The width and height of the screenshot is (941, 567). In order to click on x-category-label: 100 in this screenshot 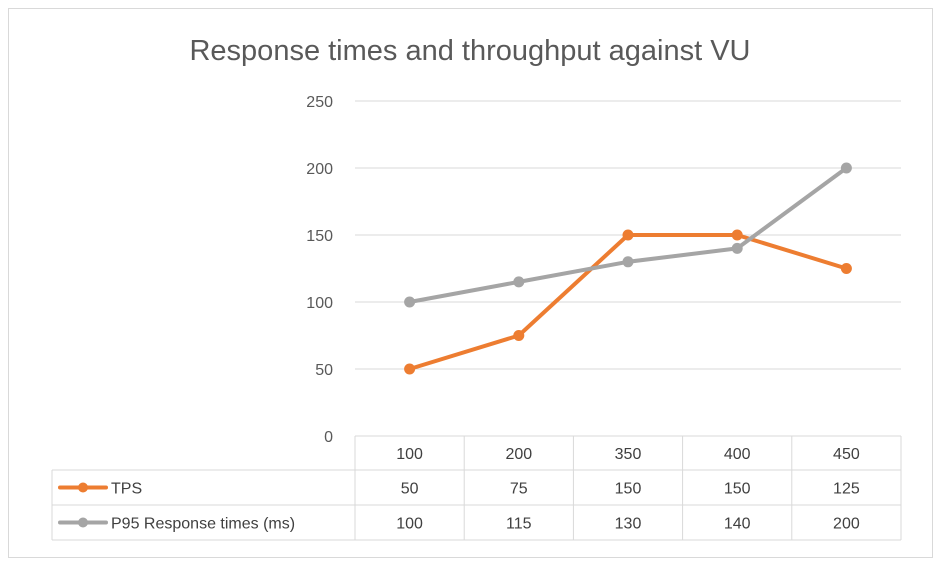, I will do `click(409, 454)`.